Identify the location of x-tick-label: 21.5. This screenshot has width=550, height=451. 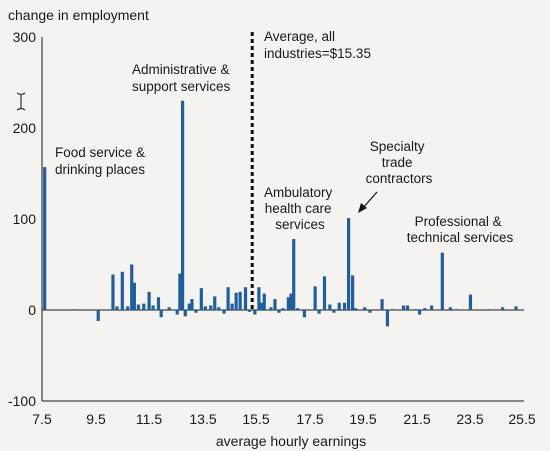
(416, 419).